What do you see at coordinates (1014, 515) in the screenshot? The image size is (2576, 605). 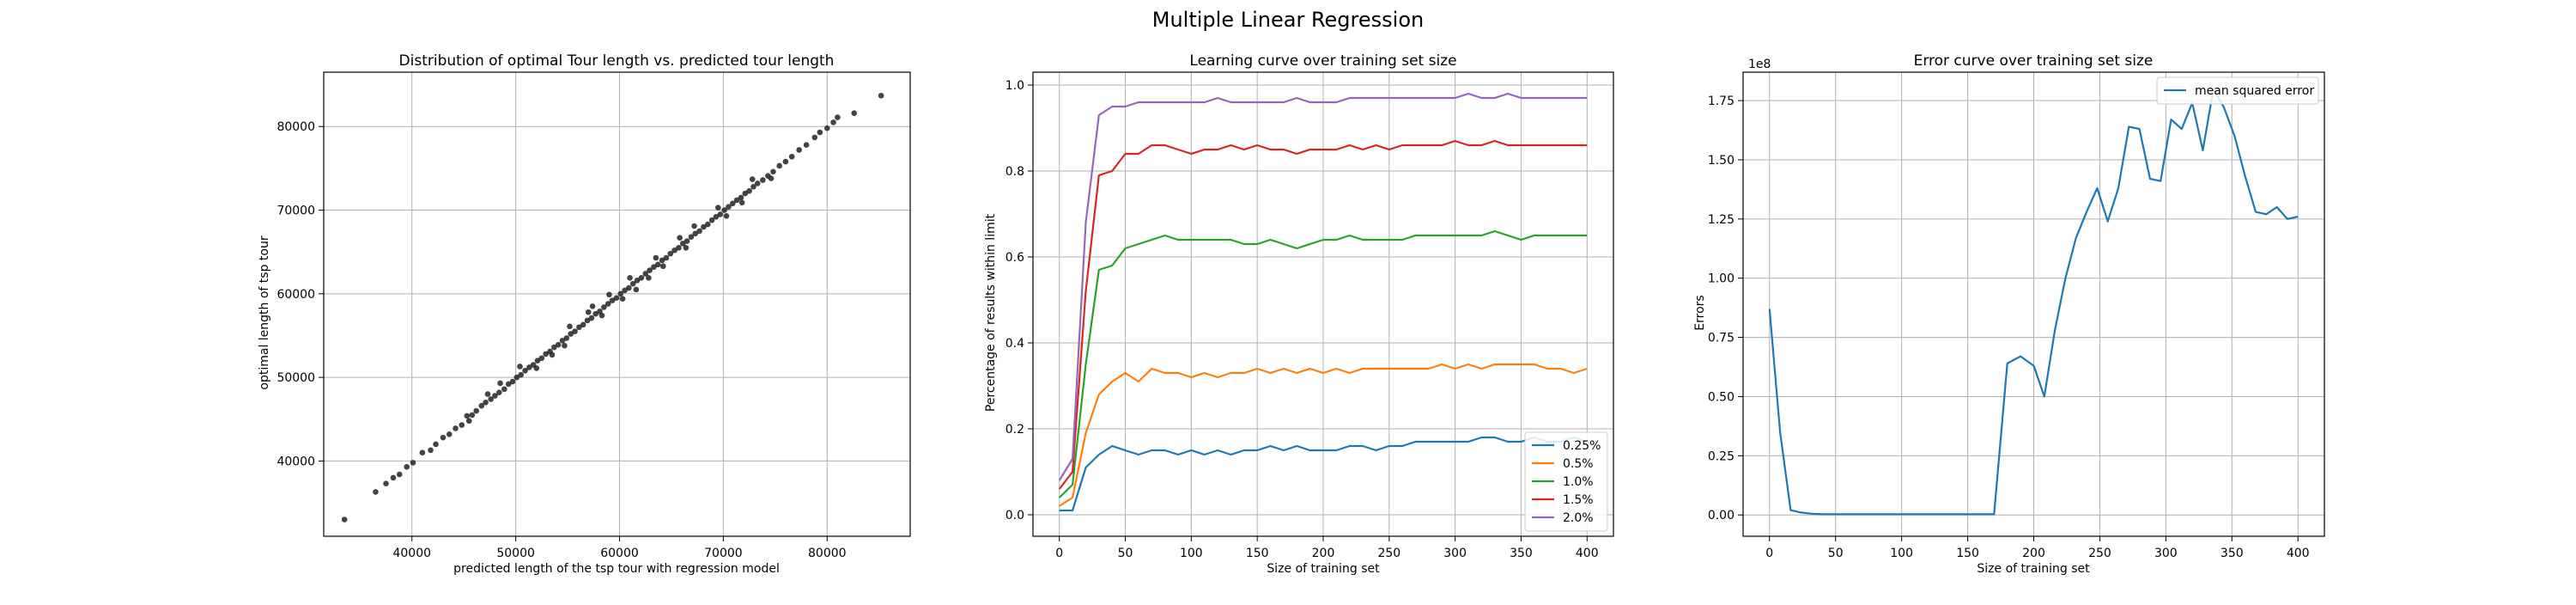 I see `learning-curve-y-tick-label: 0.0` at bounding box center [1014, 515].